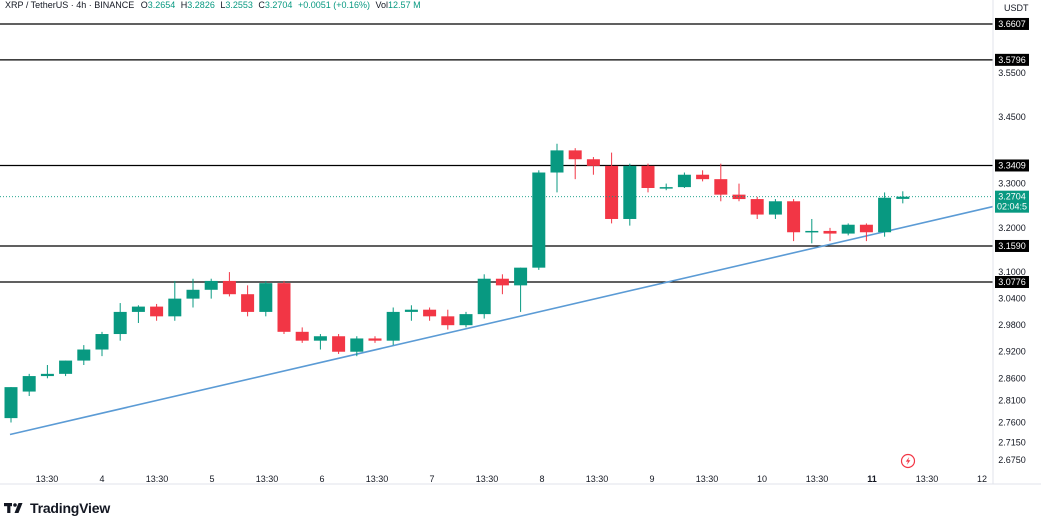  What do you see at coordinates (201, 5) in the screenshot?
I see `high-value: 3.2826` at bounding box center [201, 5].